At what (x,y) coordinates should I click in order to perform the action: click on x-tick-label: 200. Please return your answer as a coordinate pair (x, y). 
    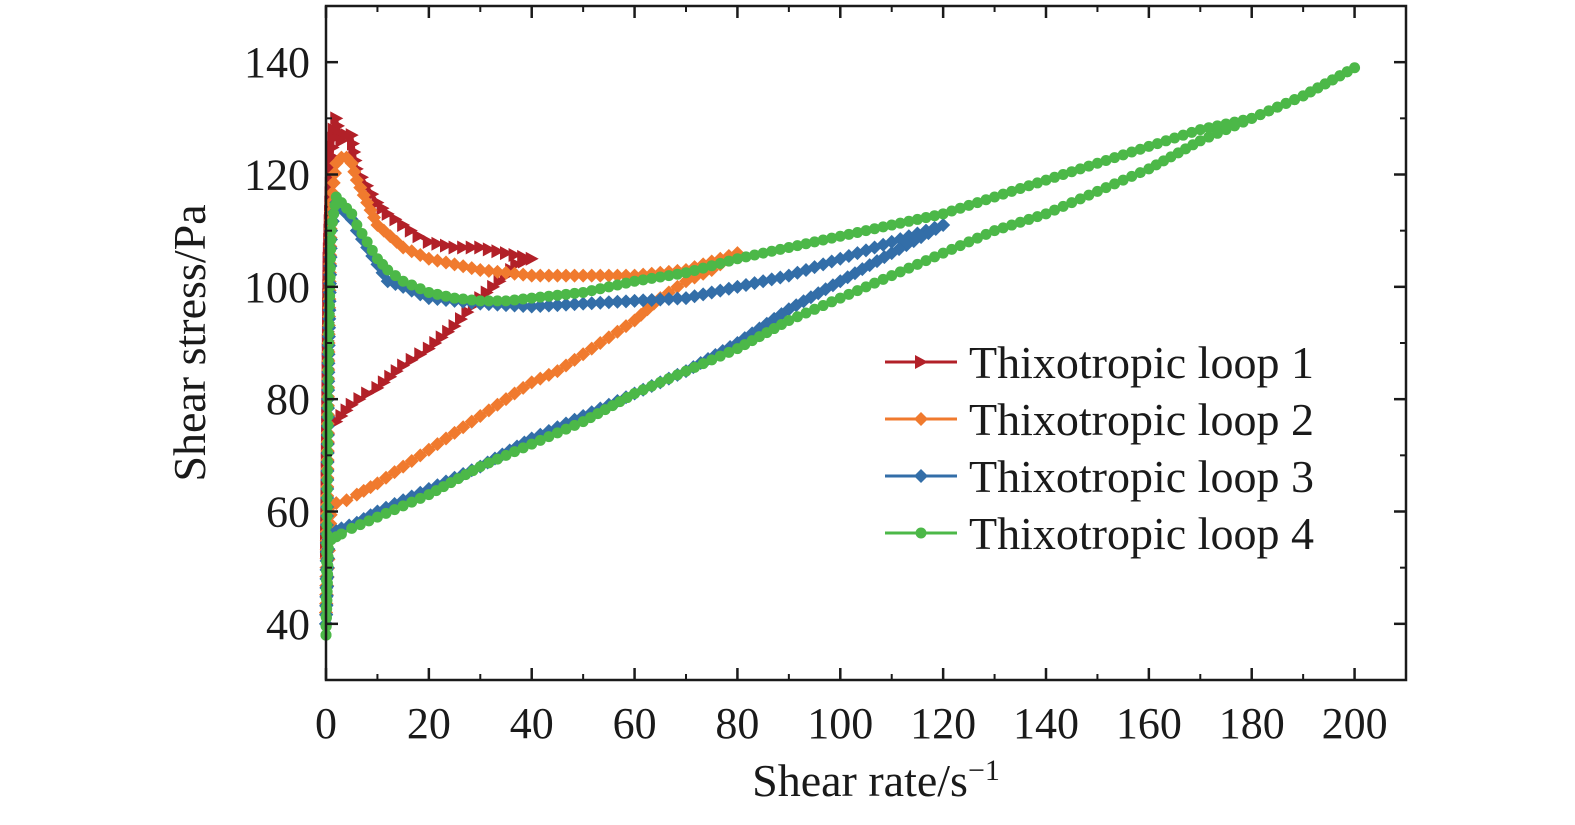
    Looking at the image, I should click on (1355, 723).